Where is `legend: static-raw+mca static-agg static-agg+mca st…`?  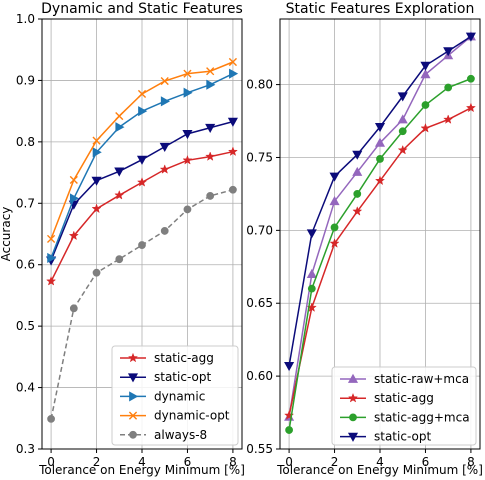 legend: static-raw+mca static-agg static-agg+mca st… is located at coordinates (404, 406).